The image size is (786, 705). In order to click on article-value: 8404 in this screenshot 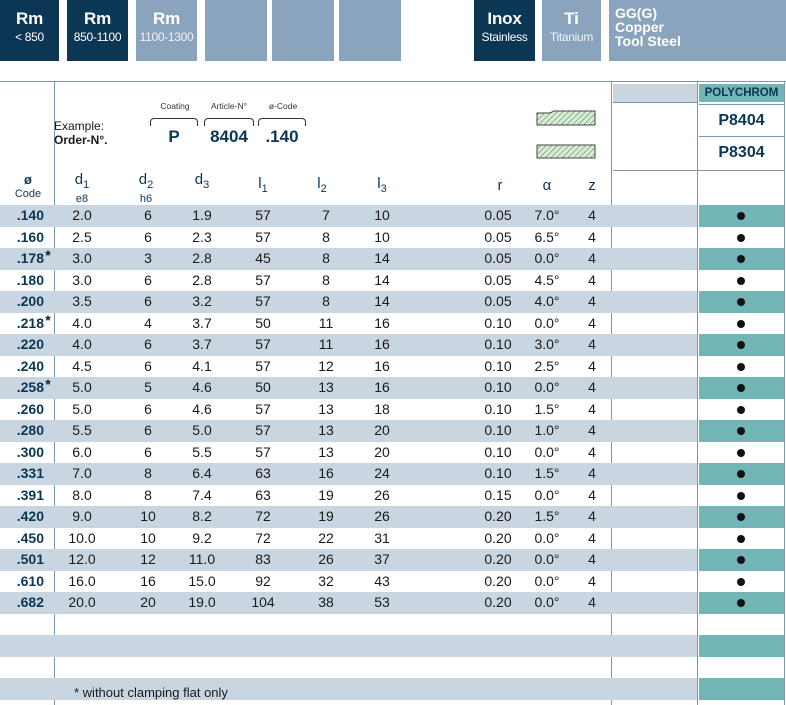, I will do `click(229, 136)`.